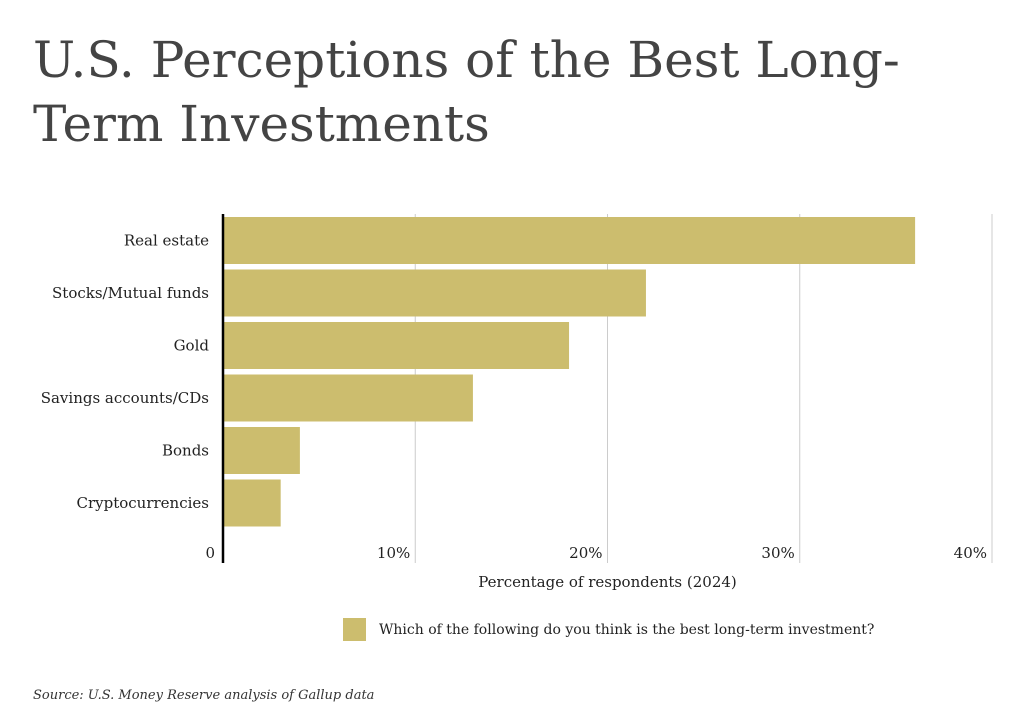 The height and width of the screenshot is (715, 1024). Describe the element at coordinates (569, 240) in the screenshot. I see `bar-real-estate` at that location.